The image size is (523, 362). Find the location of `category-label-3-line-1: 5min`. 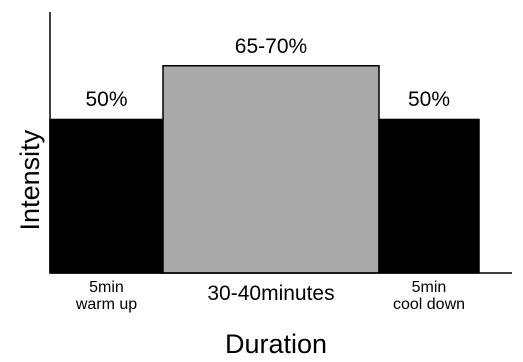

category-label-3-line-1: 5min is located at coordinates (429, 287).